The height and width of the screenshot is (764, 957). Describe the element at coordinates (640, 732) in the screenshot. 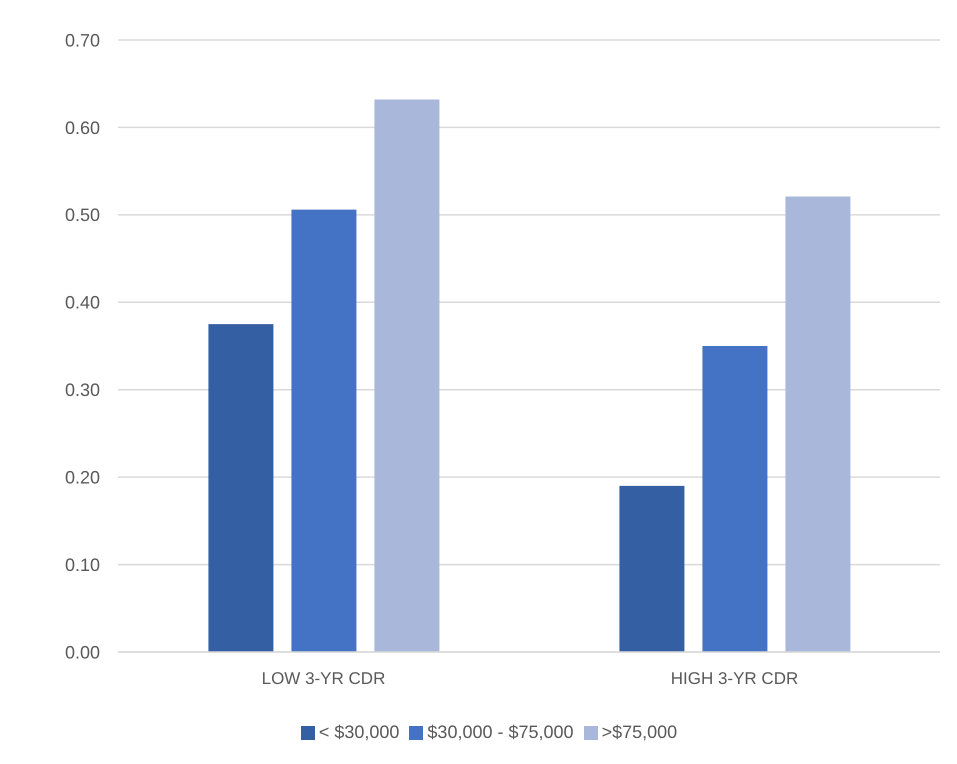

I see `legend-label: >$75,000` at that location.